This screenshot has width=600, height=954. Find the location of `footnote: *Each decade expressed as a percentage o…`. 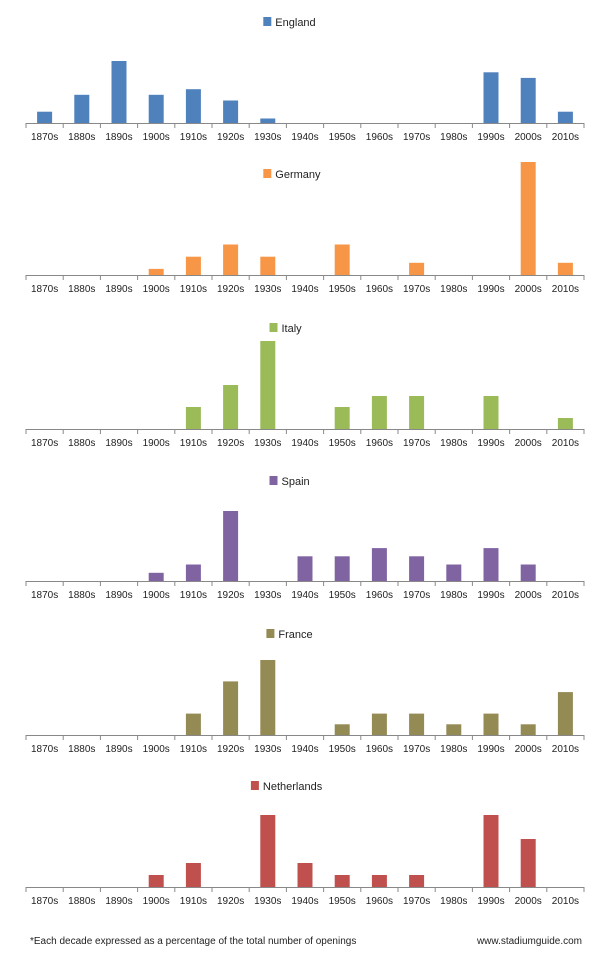

footnote: *Each decade expressed as a percentage o… is located at coordinates (193, 941).